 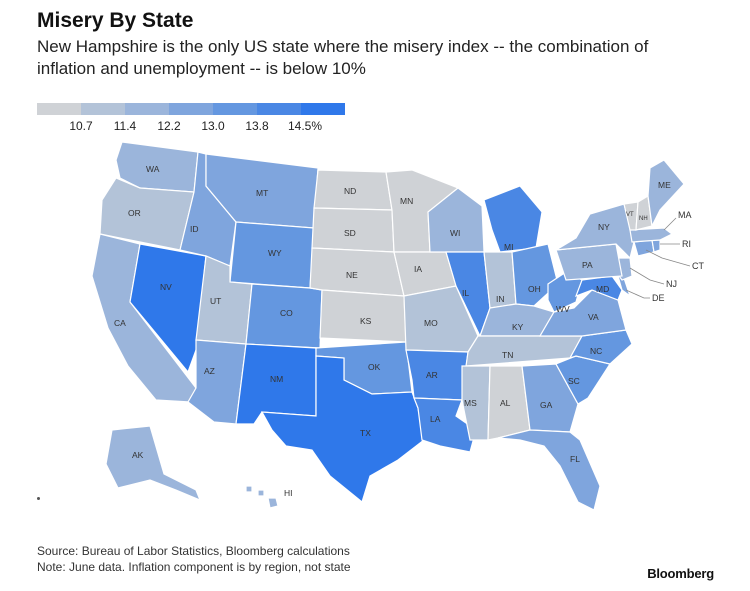 What do you see at coordinates (262, 193) in the screenshot?
I see `state-label-mt: MT` at bounding box center [262, 193].